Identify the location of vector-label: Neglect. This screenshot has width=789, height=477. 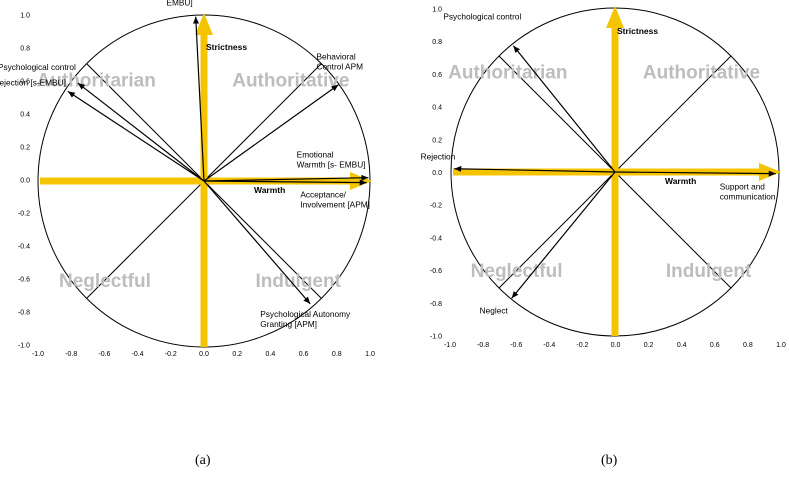
(494, 310).